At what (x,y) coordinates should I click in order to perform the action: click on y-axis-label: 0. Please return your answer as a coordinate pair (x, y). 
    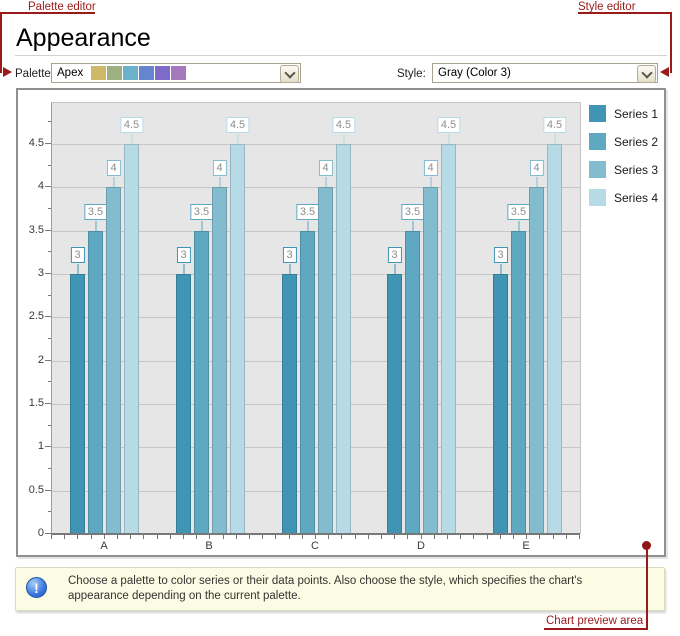
    Looking at the image, I should click on (40, 533).